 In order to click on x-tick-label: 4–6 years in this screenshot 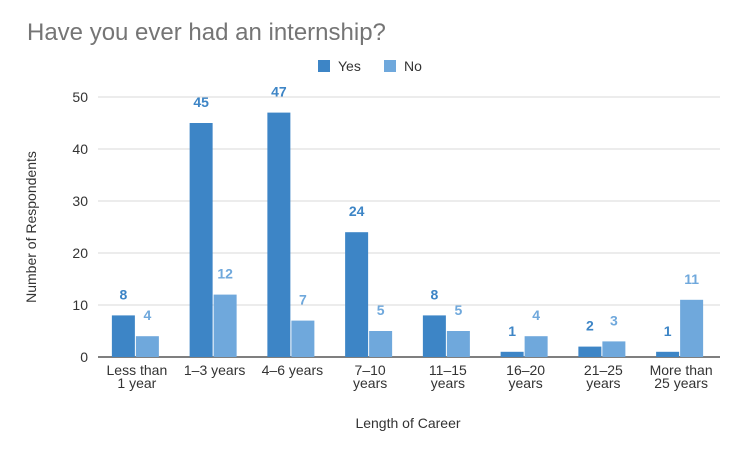, I will do `click(292, 370)`.